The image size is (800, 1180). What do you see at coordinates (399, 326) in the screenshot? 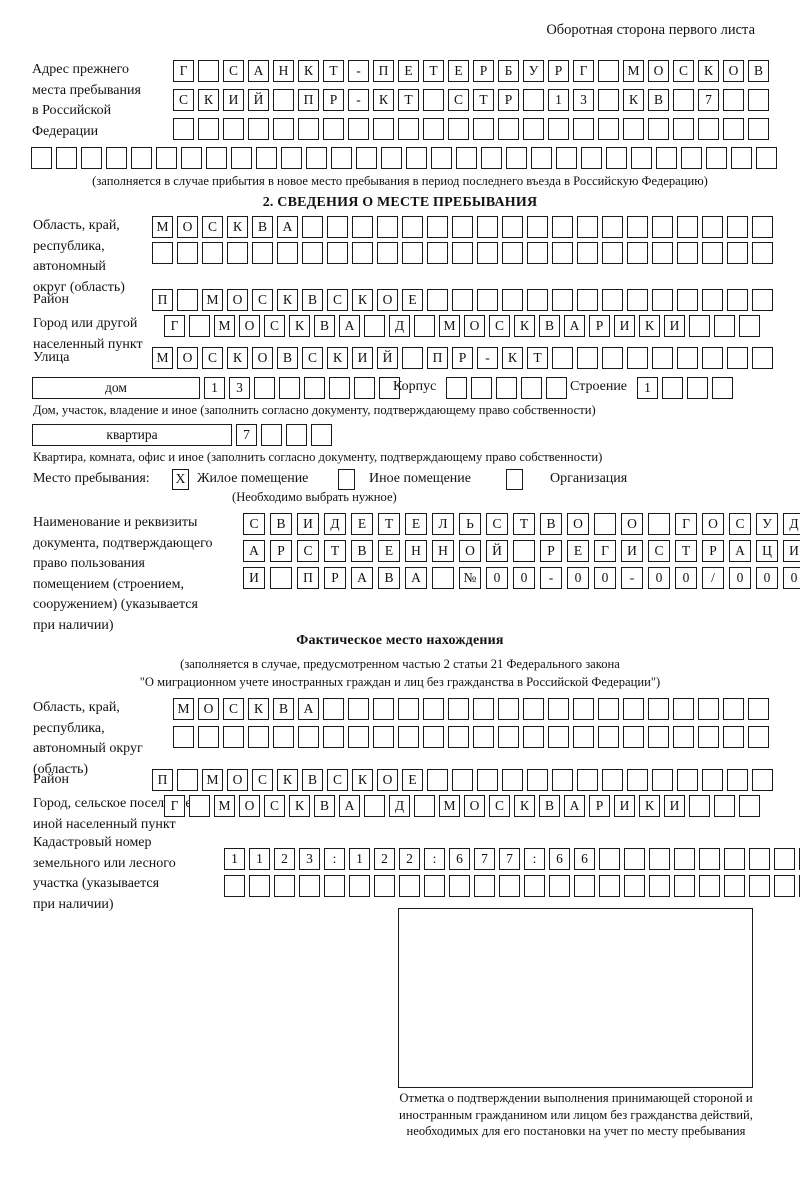
I see `char-cell: Д` at bounding box center [399, 326].